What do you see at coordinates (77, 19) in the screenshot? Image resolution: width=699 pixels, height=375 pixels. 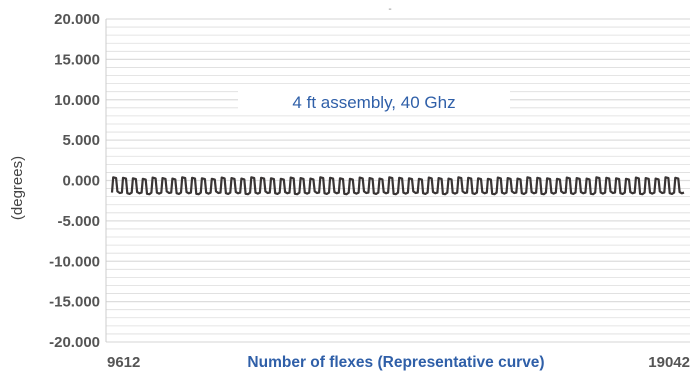 I see `y-tick-label: 20.000` at bounding box center [77, 19].